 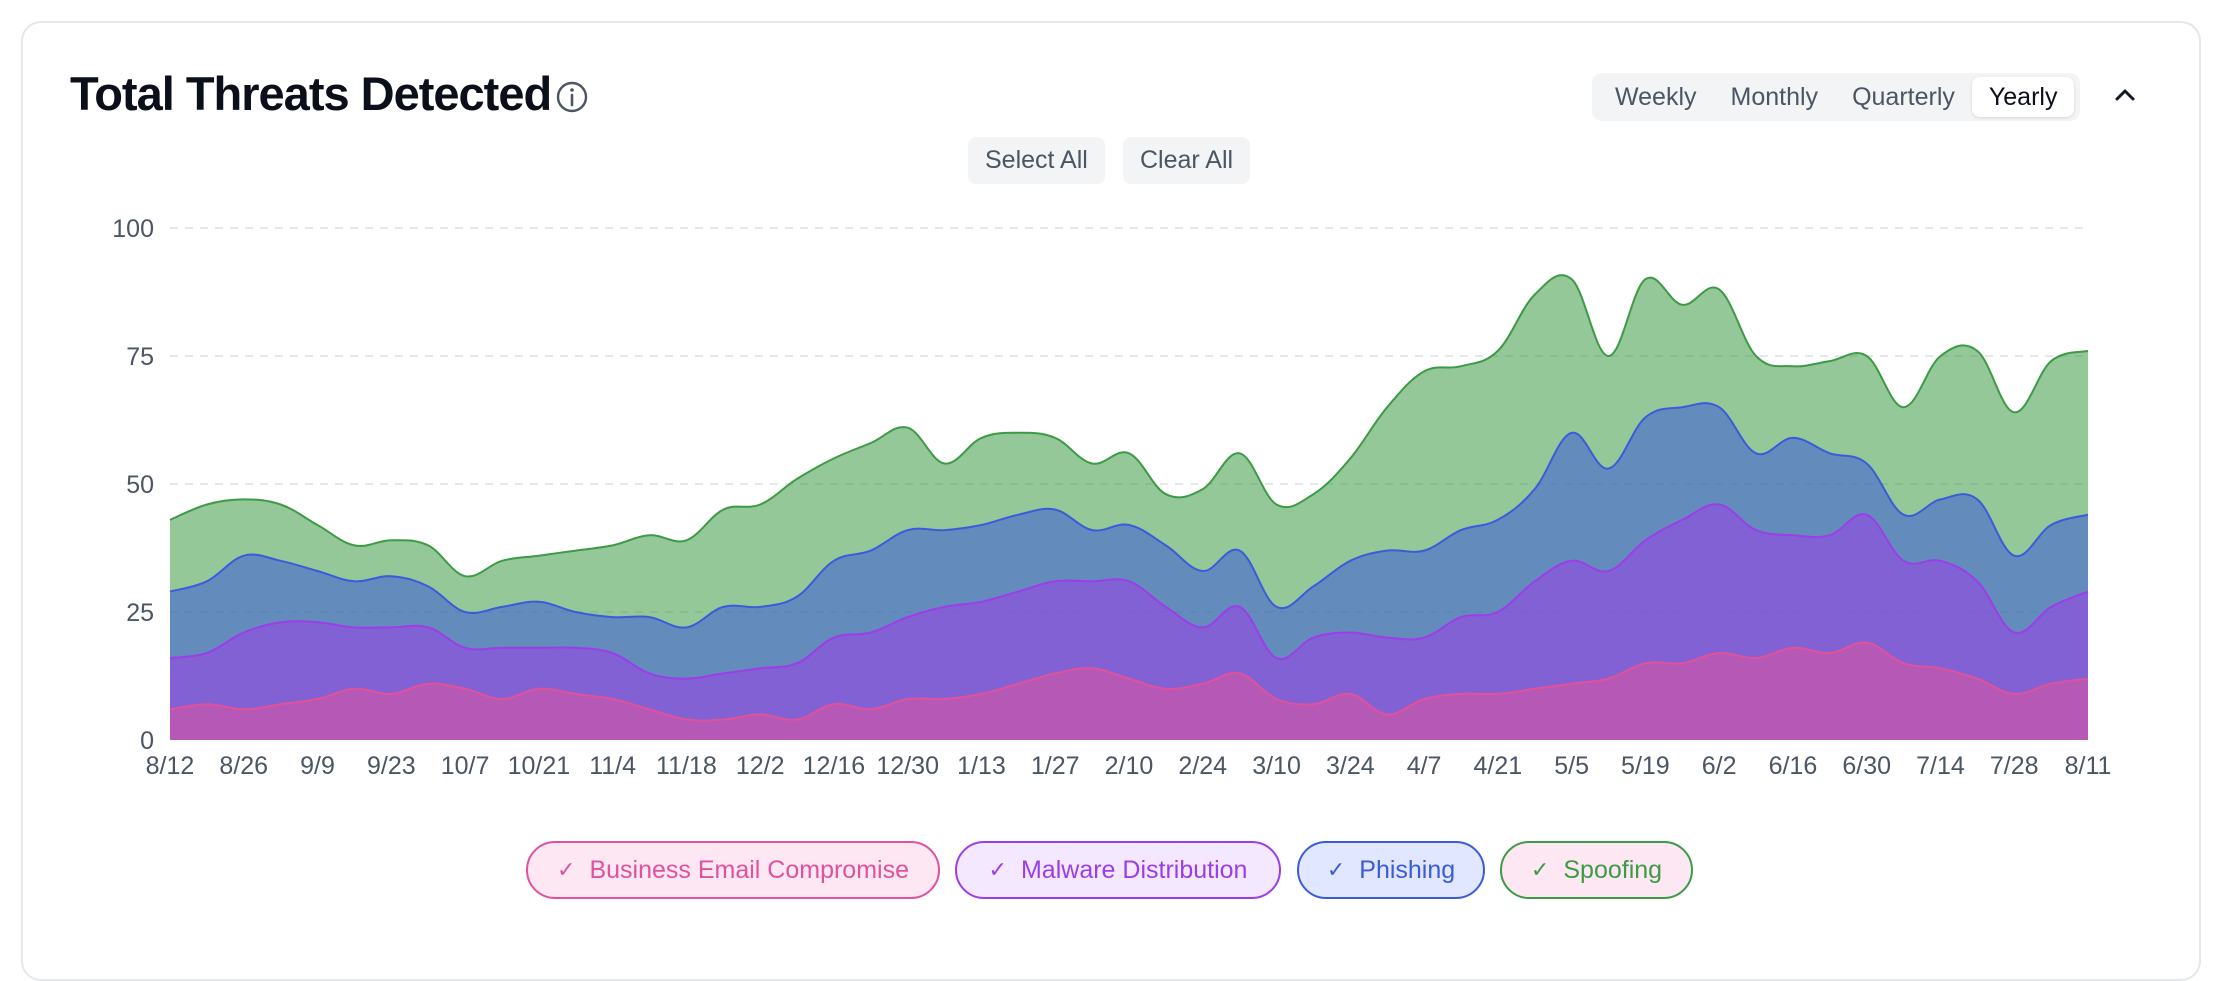 I want to click on x-tick-label: 2/24, so click(x=1202, y=766).